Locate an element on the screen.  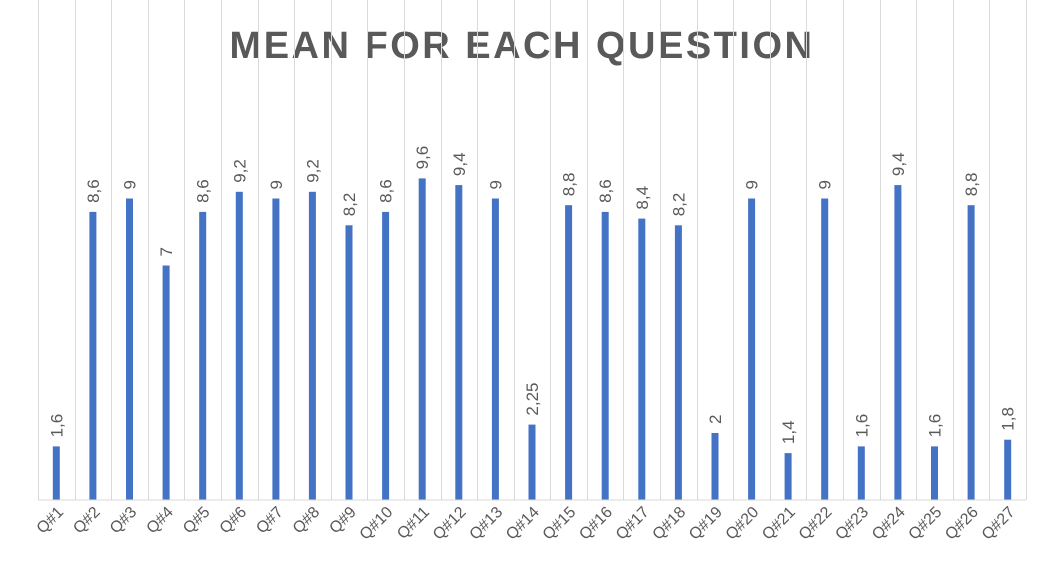
data-label-Q#22: 9 is located at coordinates (825, 184).